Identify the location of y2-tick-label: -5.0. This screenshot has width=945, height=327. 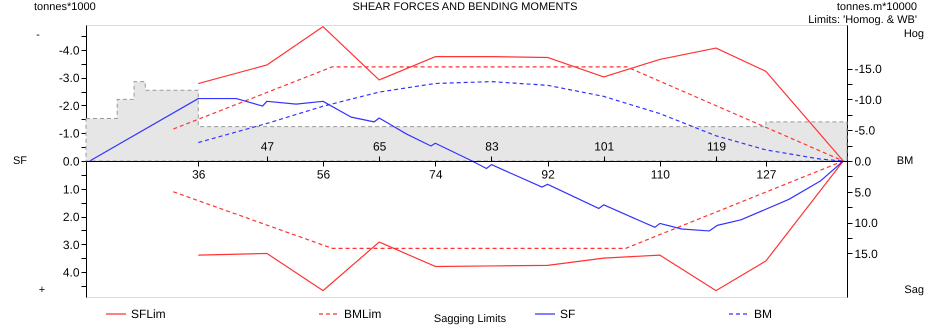
(865, 131).